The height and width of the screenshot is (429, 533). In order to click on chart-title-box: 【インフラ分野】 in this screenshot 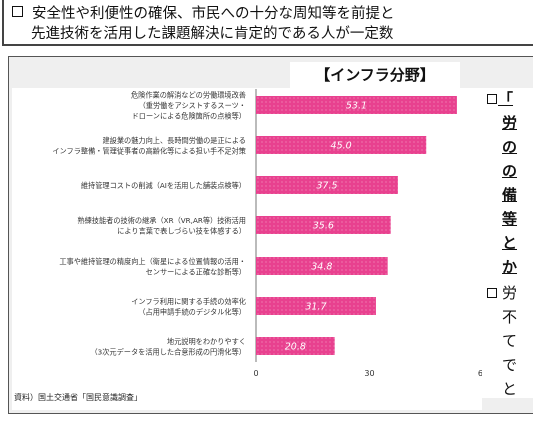, I will do `click(375, 75)`.